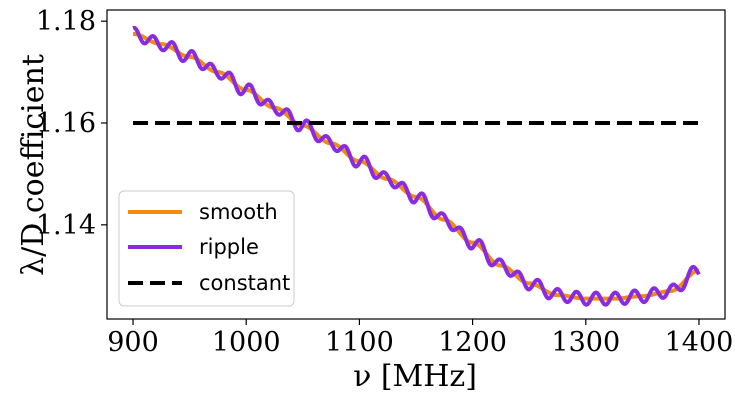  Describe the element at coordinates (359, 342) in the screenshot. I see `x-tick-label: 1100` at that location.